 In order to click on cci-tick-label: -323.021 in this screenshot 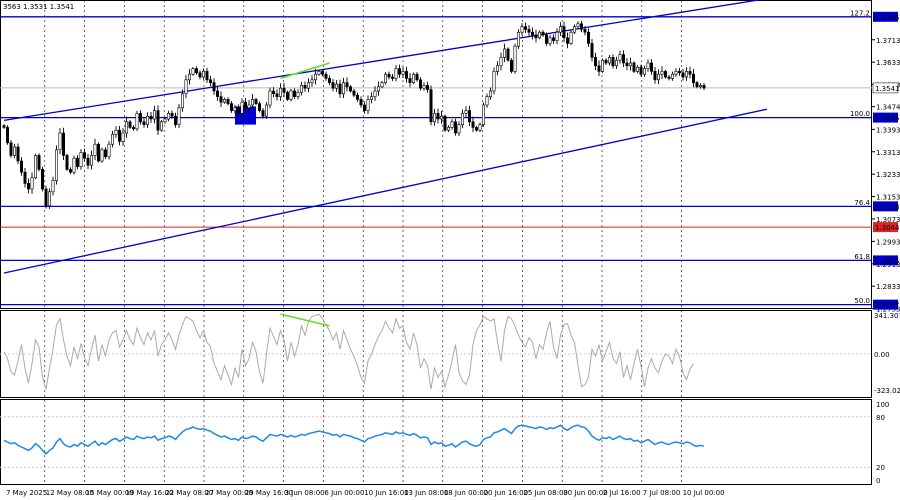, I will do `click(887, 391)`.